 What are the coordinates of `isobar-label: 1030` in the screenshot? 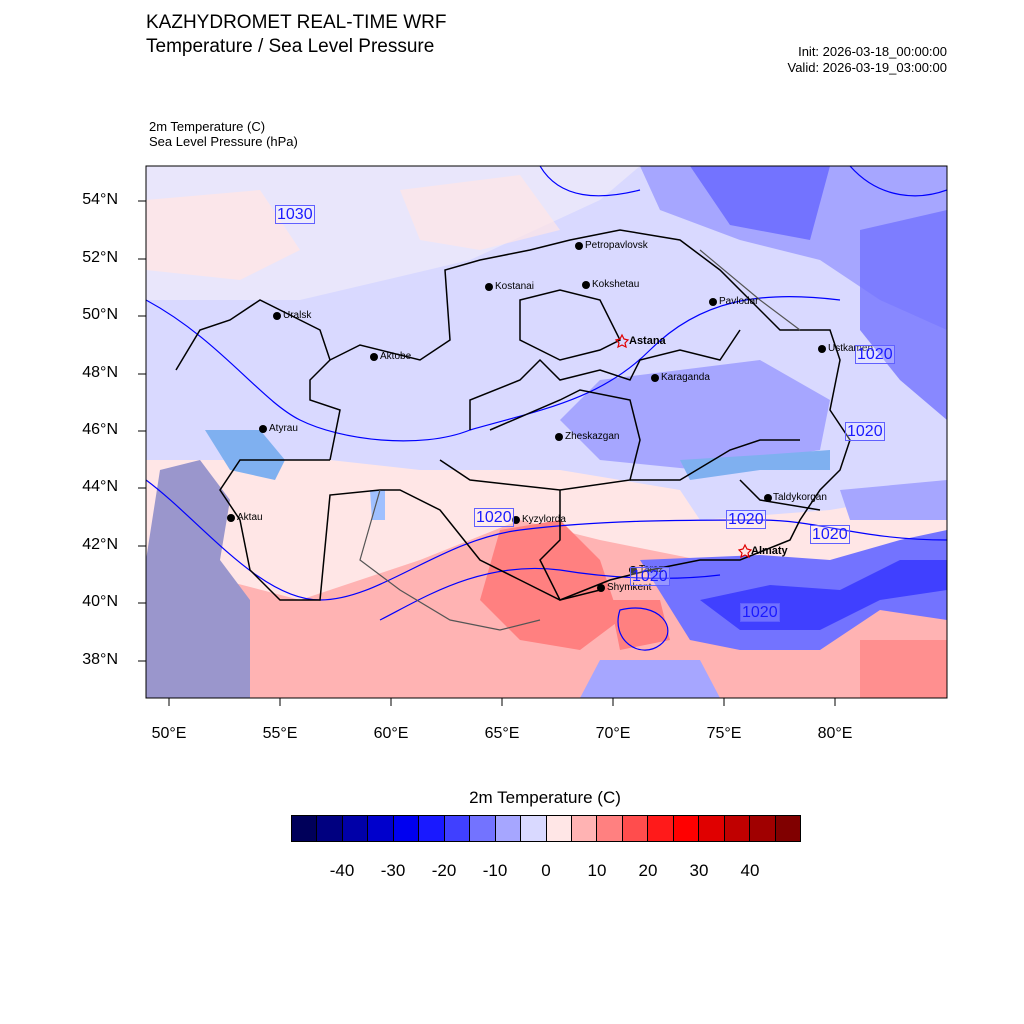 It's located at (295, 214).